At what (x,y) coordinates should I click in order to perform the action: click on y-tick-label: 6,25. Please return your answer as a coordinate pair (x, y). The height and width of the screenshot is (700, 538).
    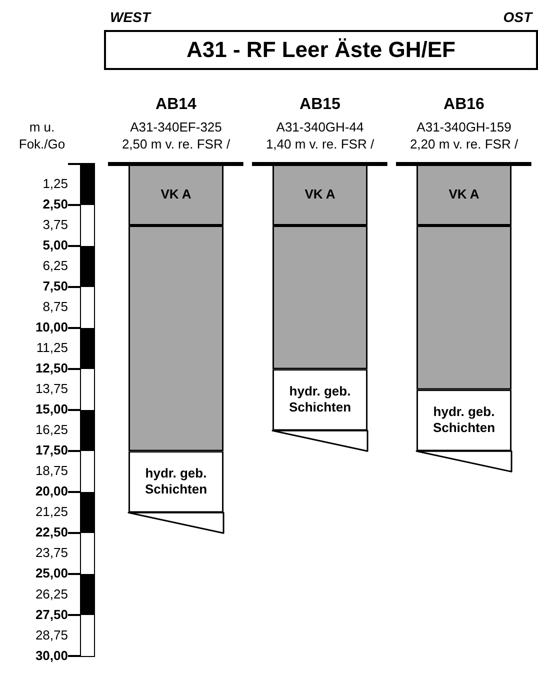
    Looking at the image, I should click on (55, 266).